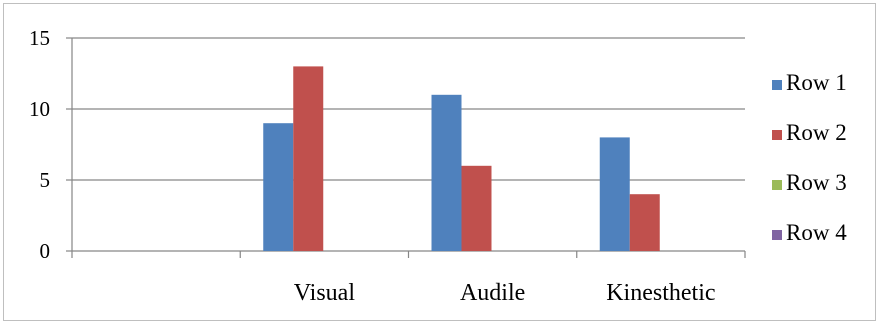 Image resolution: width=878 pixels, height=324 pixels. Describe the element at coordinates (816, 182) in the screenshot. I see `legend-label-3: Row 3` at that location.